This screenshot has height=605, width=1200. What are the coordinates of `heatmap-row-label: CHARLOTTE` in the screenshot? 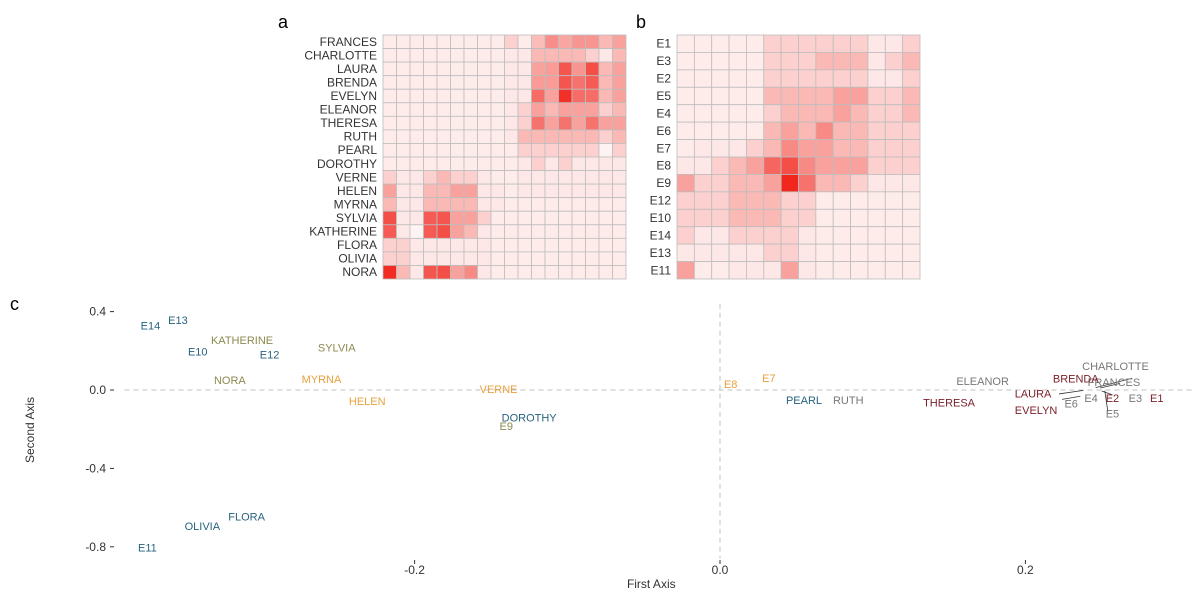 It's located at (340, 55).